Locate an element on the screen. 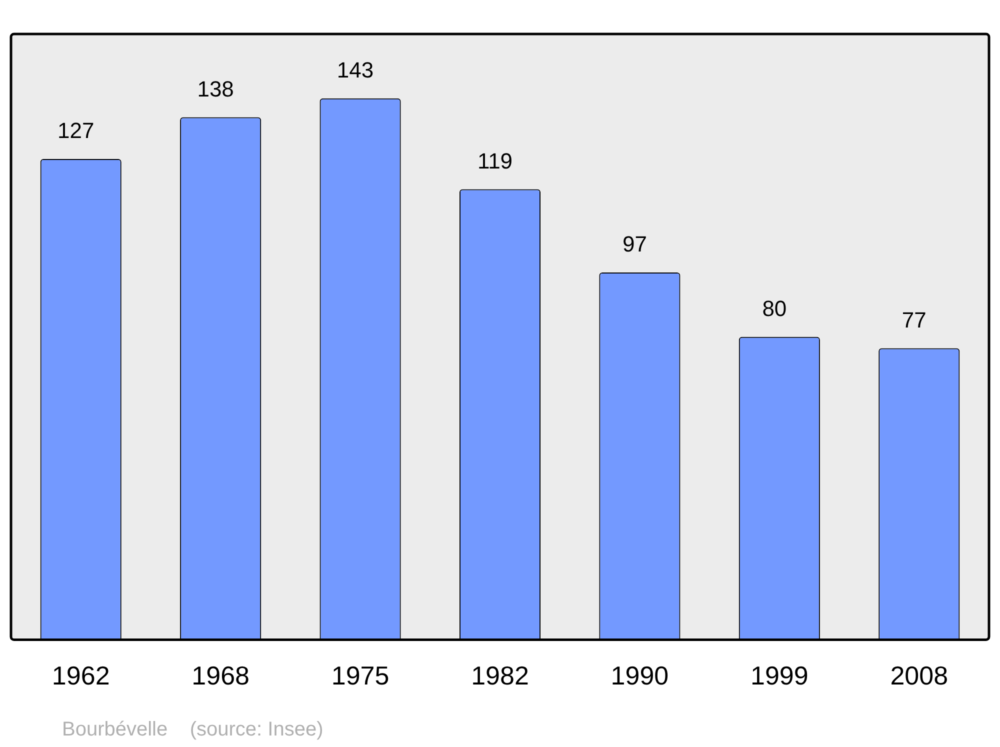  x-tick-label: 2008 is located at coordinates (919, 675).